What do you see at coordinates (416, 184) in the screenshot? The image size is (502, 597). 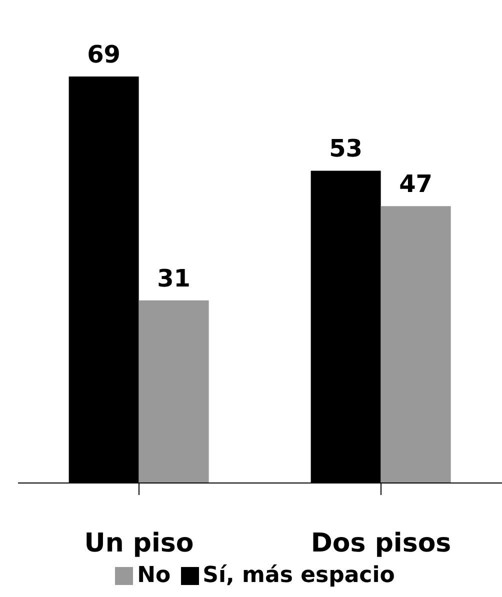 I see `data-label: 47` at bounding box center [416, 184].